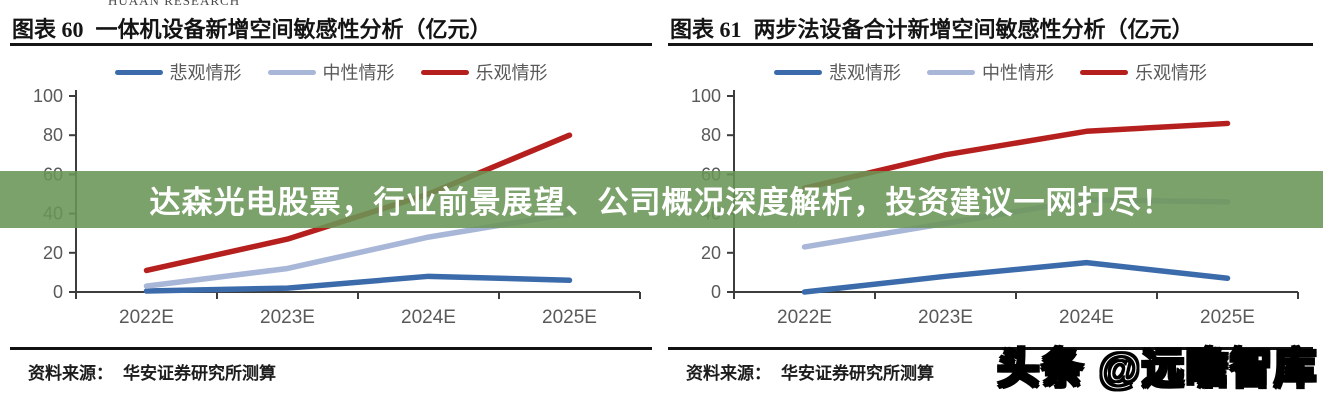 This screenshot has width=1323, height=400. What do you see at coordinates (1157, 368) in the screenshot?
I see `watermark: 头条 @远瞻智库` at bounding box center [1157, 368].